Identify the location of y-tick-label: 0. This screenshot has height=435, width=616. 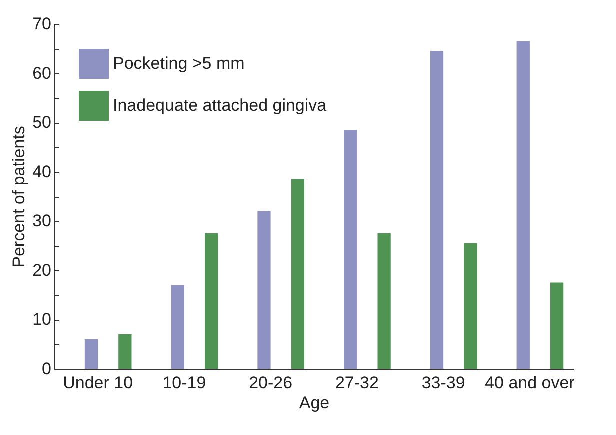
(47, 369).